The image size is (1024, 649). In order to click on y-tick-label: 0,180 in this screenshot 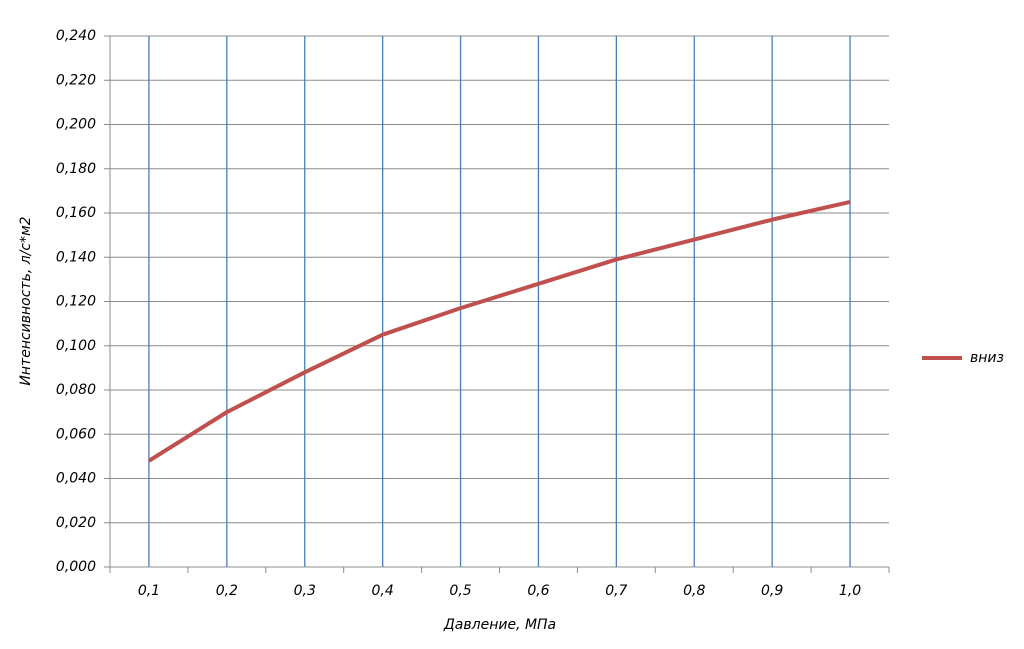, I will do `click(76, 169)`.